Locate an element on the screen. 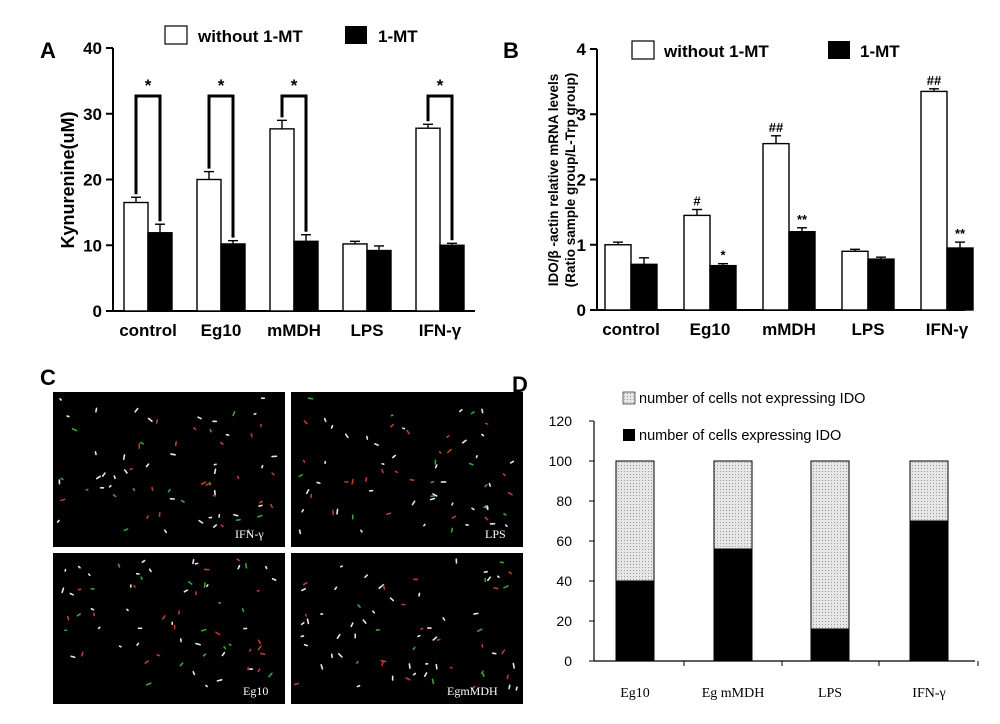  panel-c-label: C is located at coordinates (48, 377).